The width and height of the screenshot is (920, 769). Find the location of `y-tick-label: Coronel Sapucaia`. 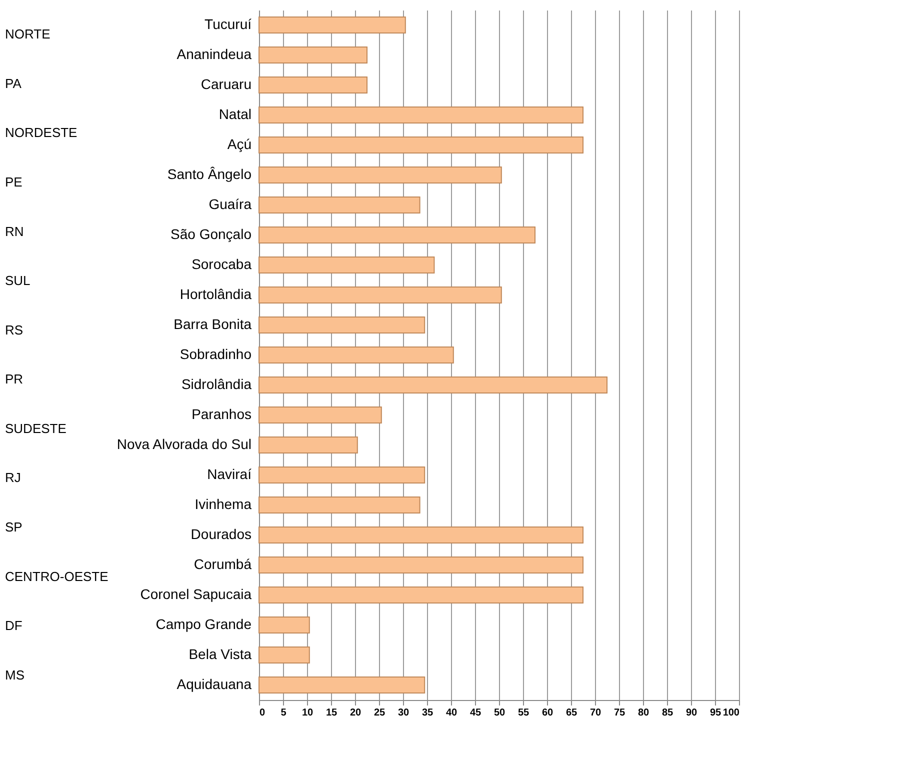

y-tick-label: Coronel Sapucaia is located at coordinates (196, 594).